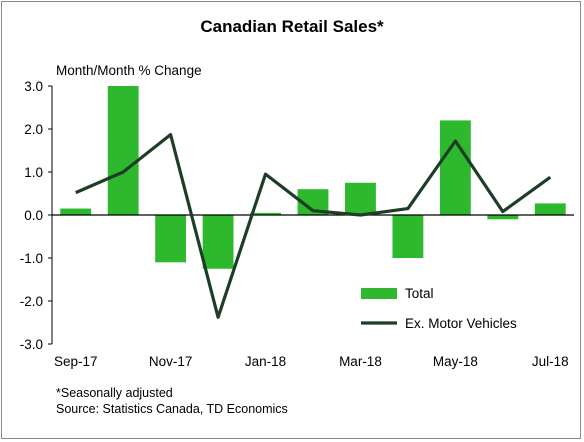 The image size is (584, 442). I want to click on legend-swatch-total, so click(379, 293).